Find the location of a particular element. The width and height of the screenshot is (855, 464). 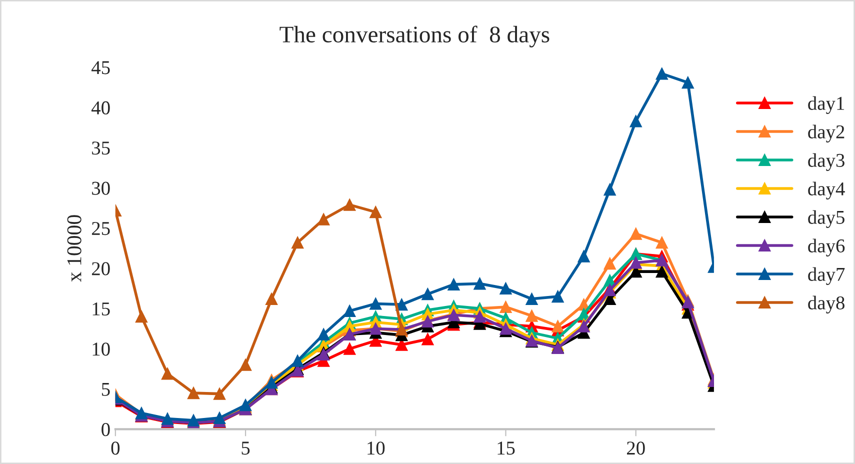

x-tick-label: 15 is located at coordinates (506, 448).